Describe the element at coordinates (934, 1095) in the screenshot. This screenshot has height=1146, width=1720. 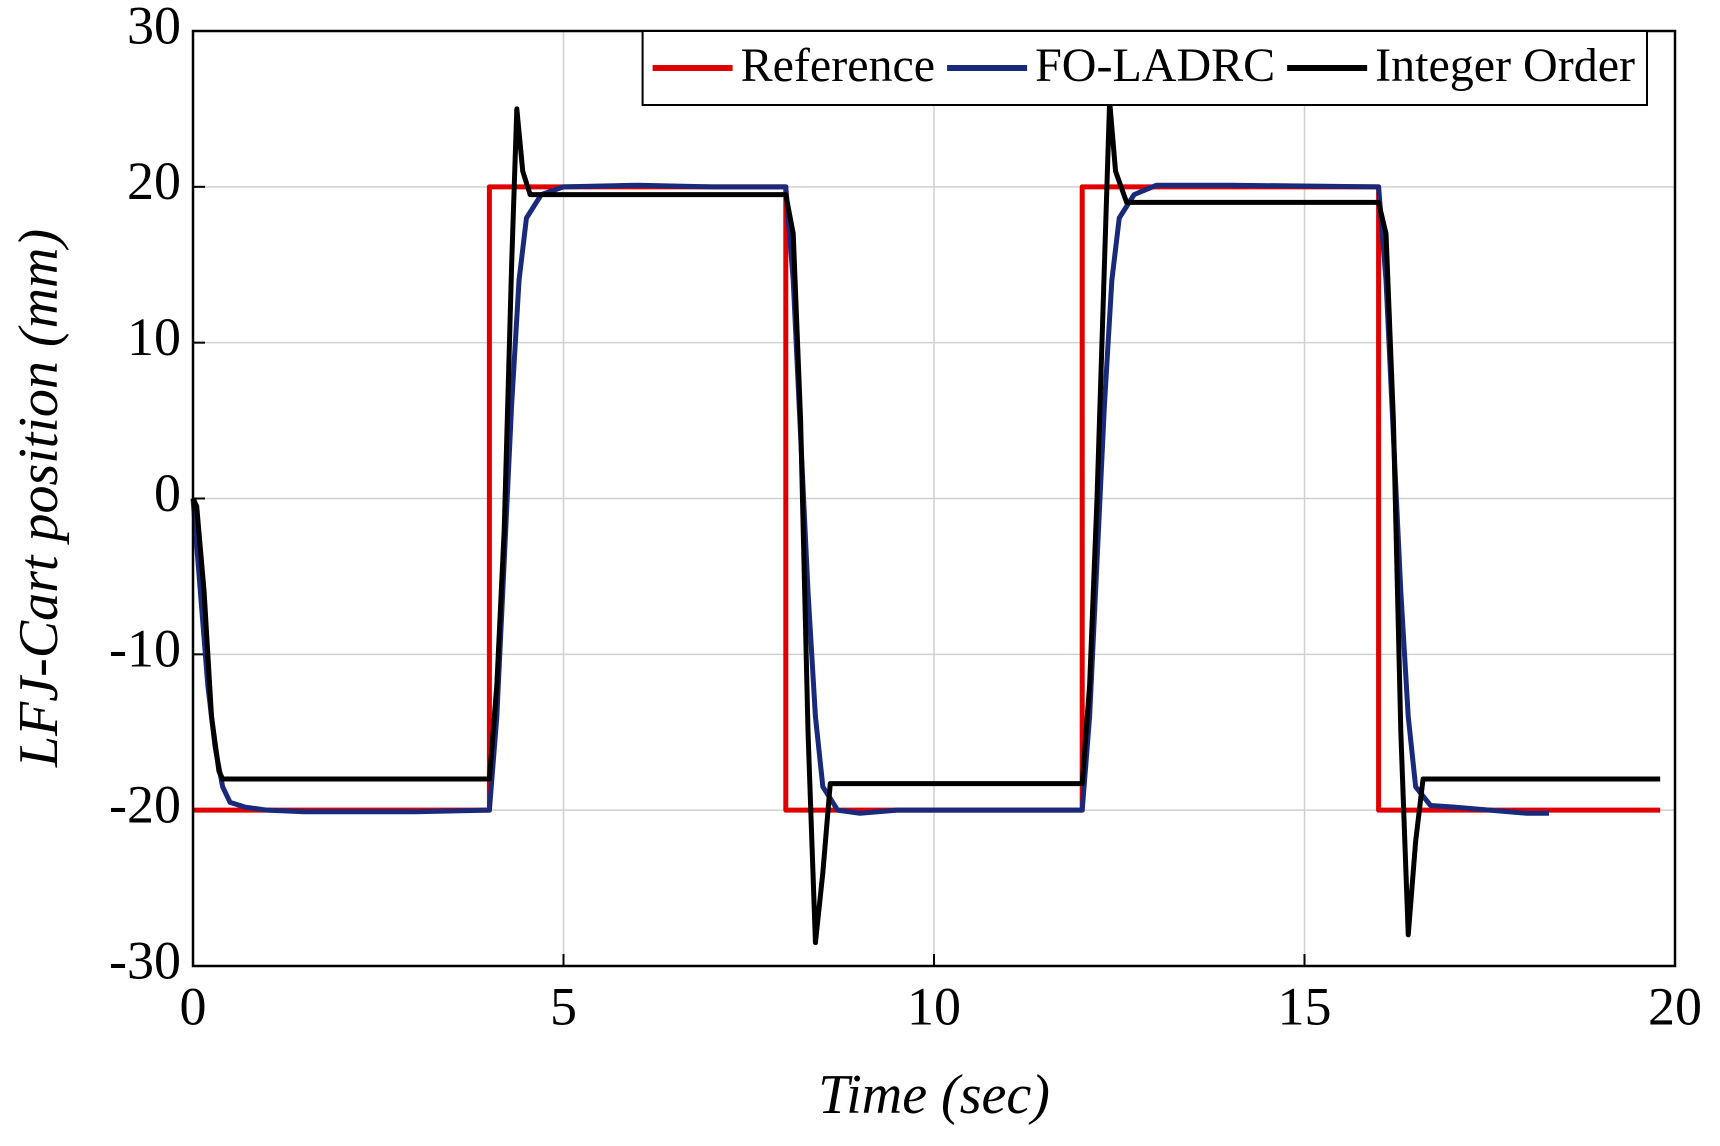
I see `x-axis-label: Time (sec)` at that location.